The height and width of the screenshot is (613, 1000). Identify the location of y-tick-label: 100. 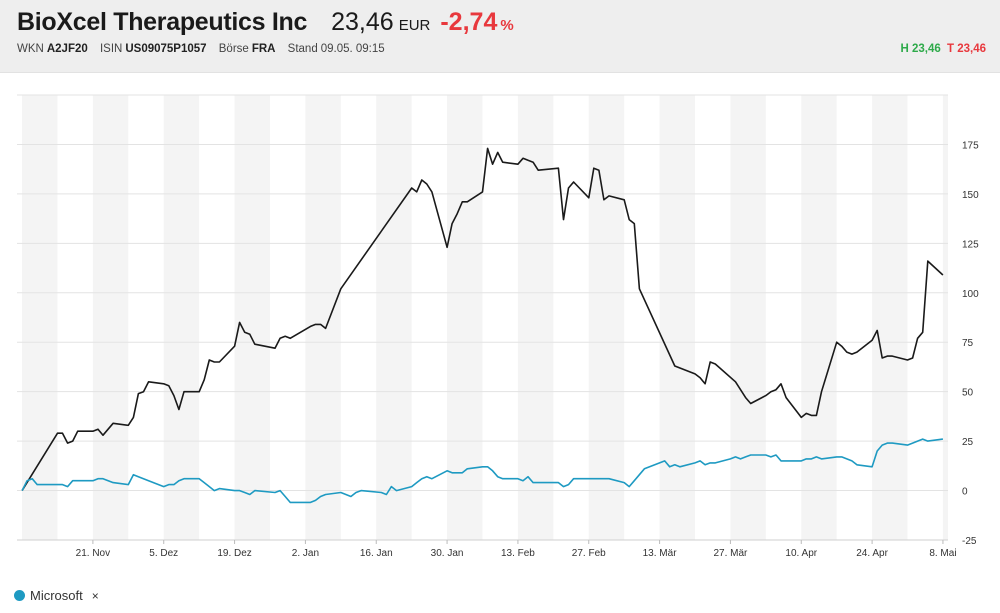
(970, 294).